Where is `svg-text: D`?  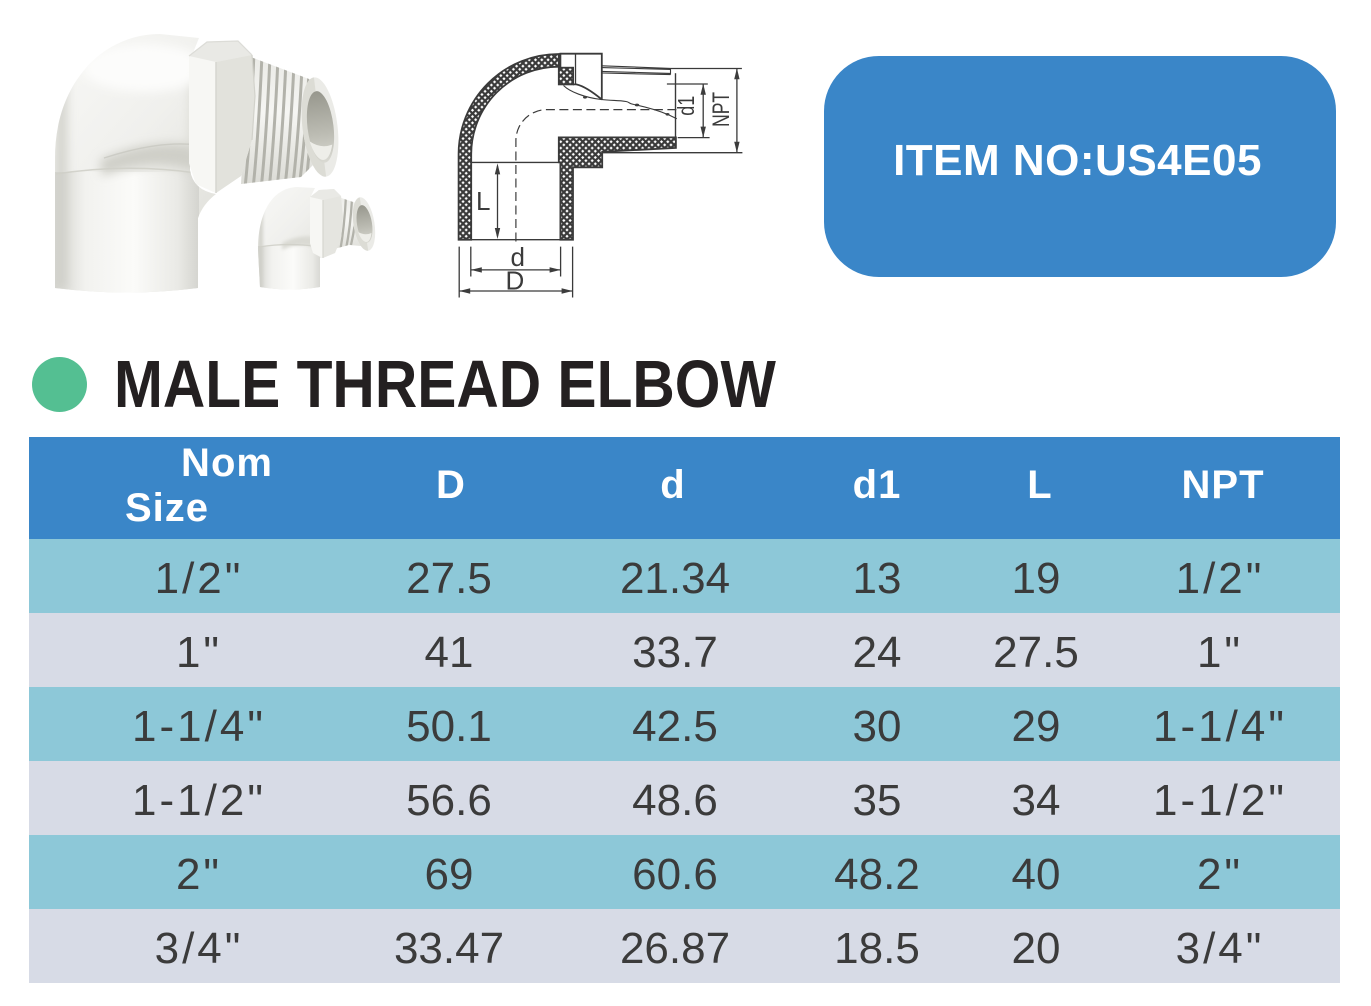
svg-text: D is located at coordinates (515, 281).